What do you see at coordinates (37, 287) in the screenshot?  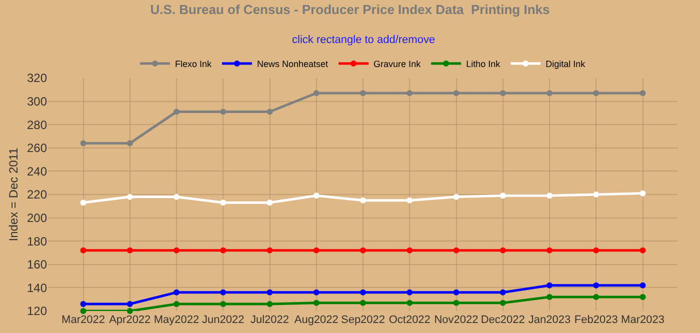 I see `y-tick-label: 140` at bounding box center [37, 287].